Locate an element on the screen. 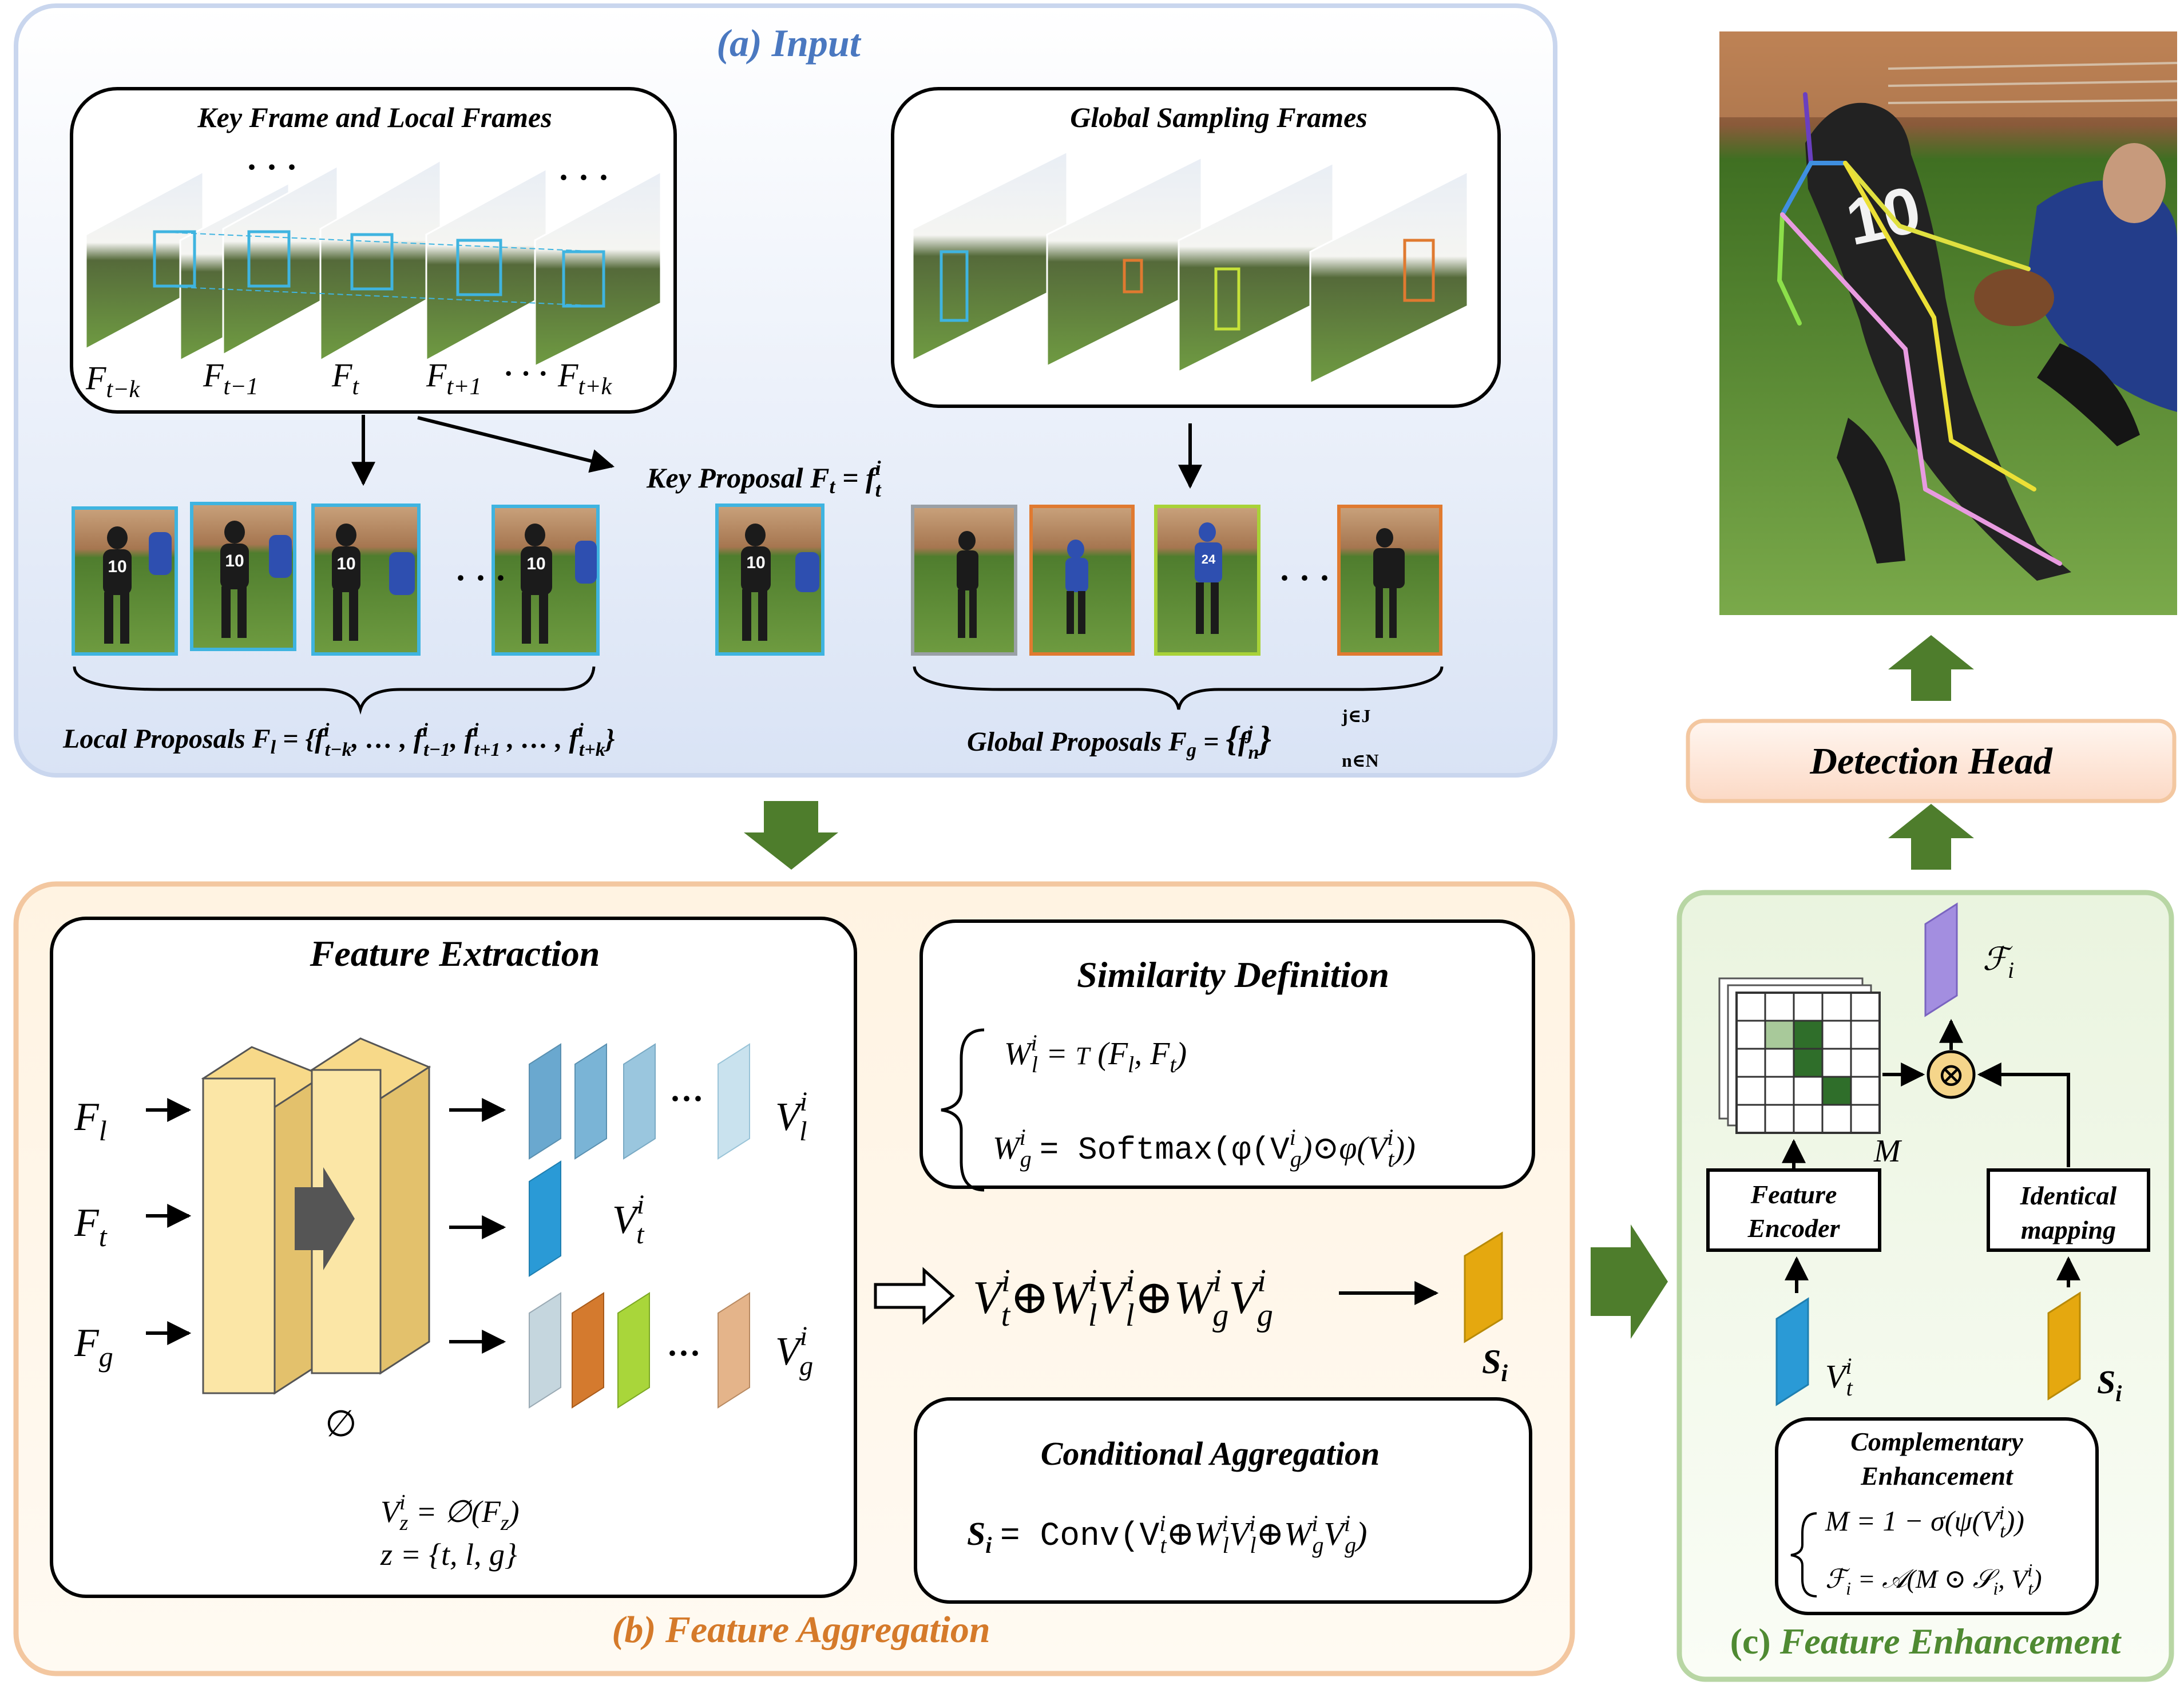 This screenshot has width=2184, height=1689. complementary-enhancement-box is located at coordinates (1937, 1516).